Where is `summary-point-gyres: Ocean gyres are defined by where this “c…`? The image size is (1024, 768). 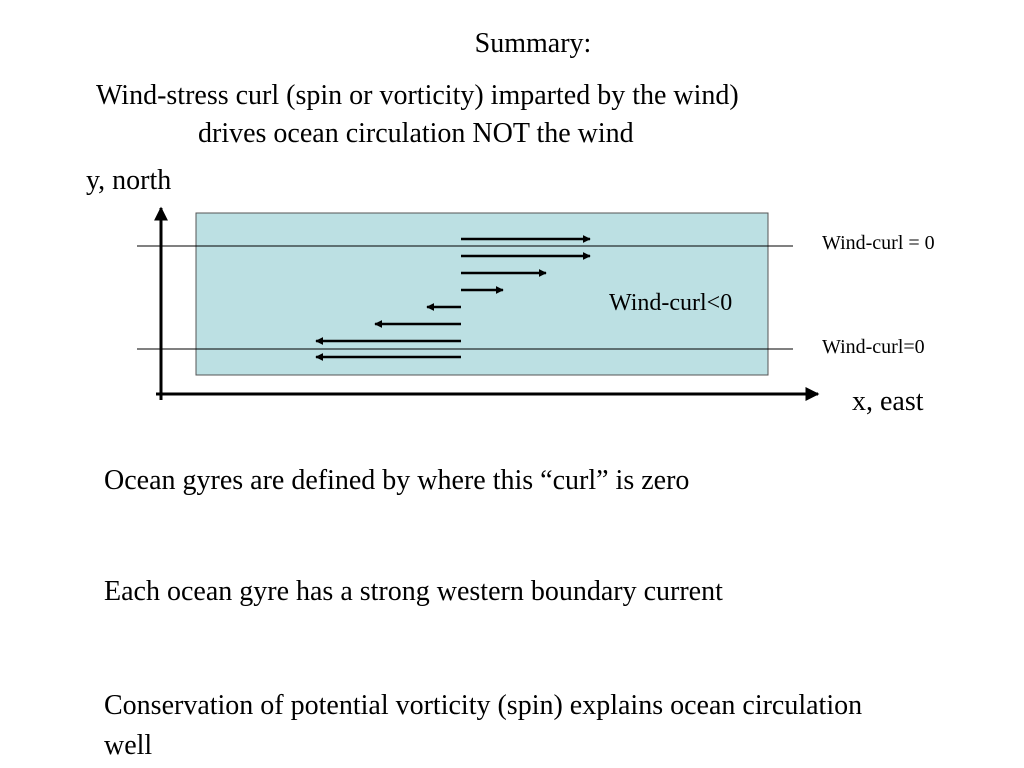 summary-point-gyres: Ocean gyres are defined by where this “c… is located at coordinates (397, 480).